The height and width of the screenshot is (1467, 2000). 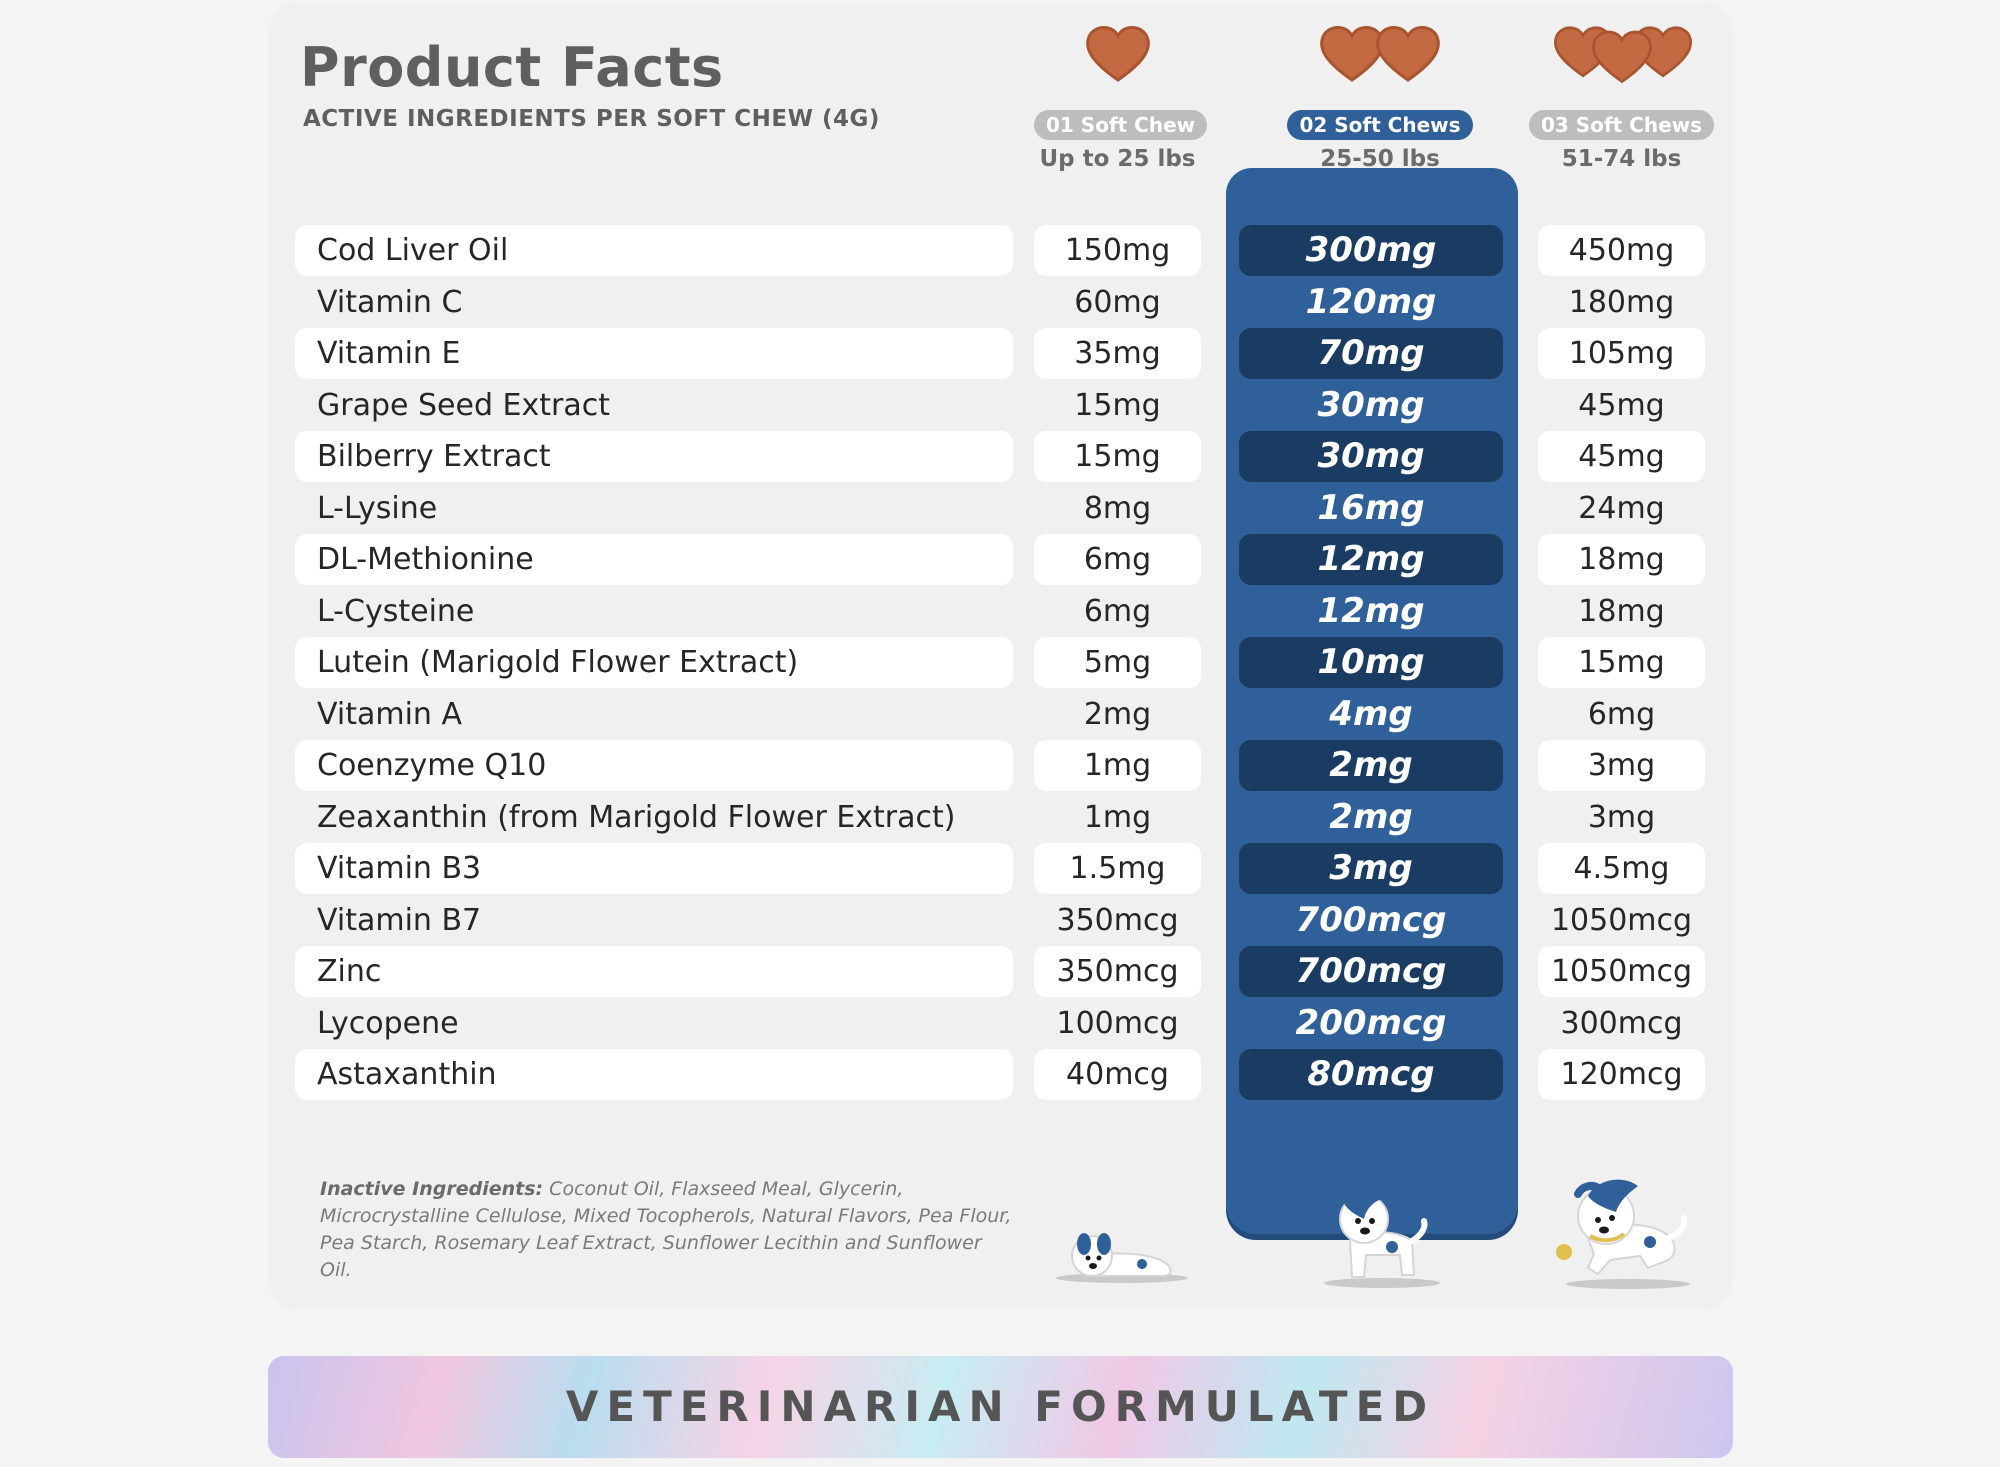 What do you see at coordinates (1122, 1258) in the screenshot?
I see `dog-lying-icon` at bounding box center [1122, 1258].